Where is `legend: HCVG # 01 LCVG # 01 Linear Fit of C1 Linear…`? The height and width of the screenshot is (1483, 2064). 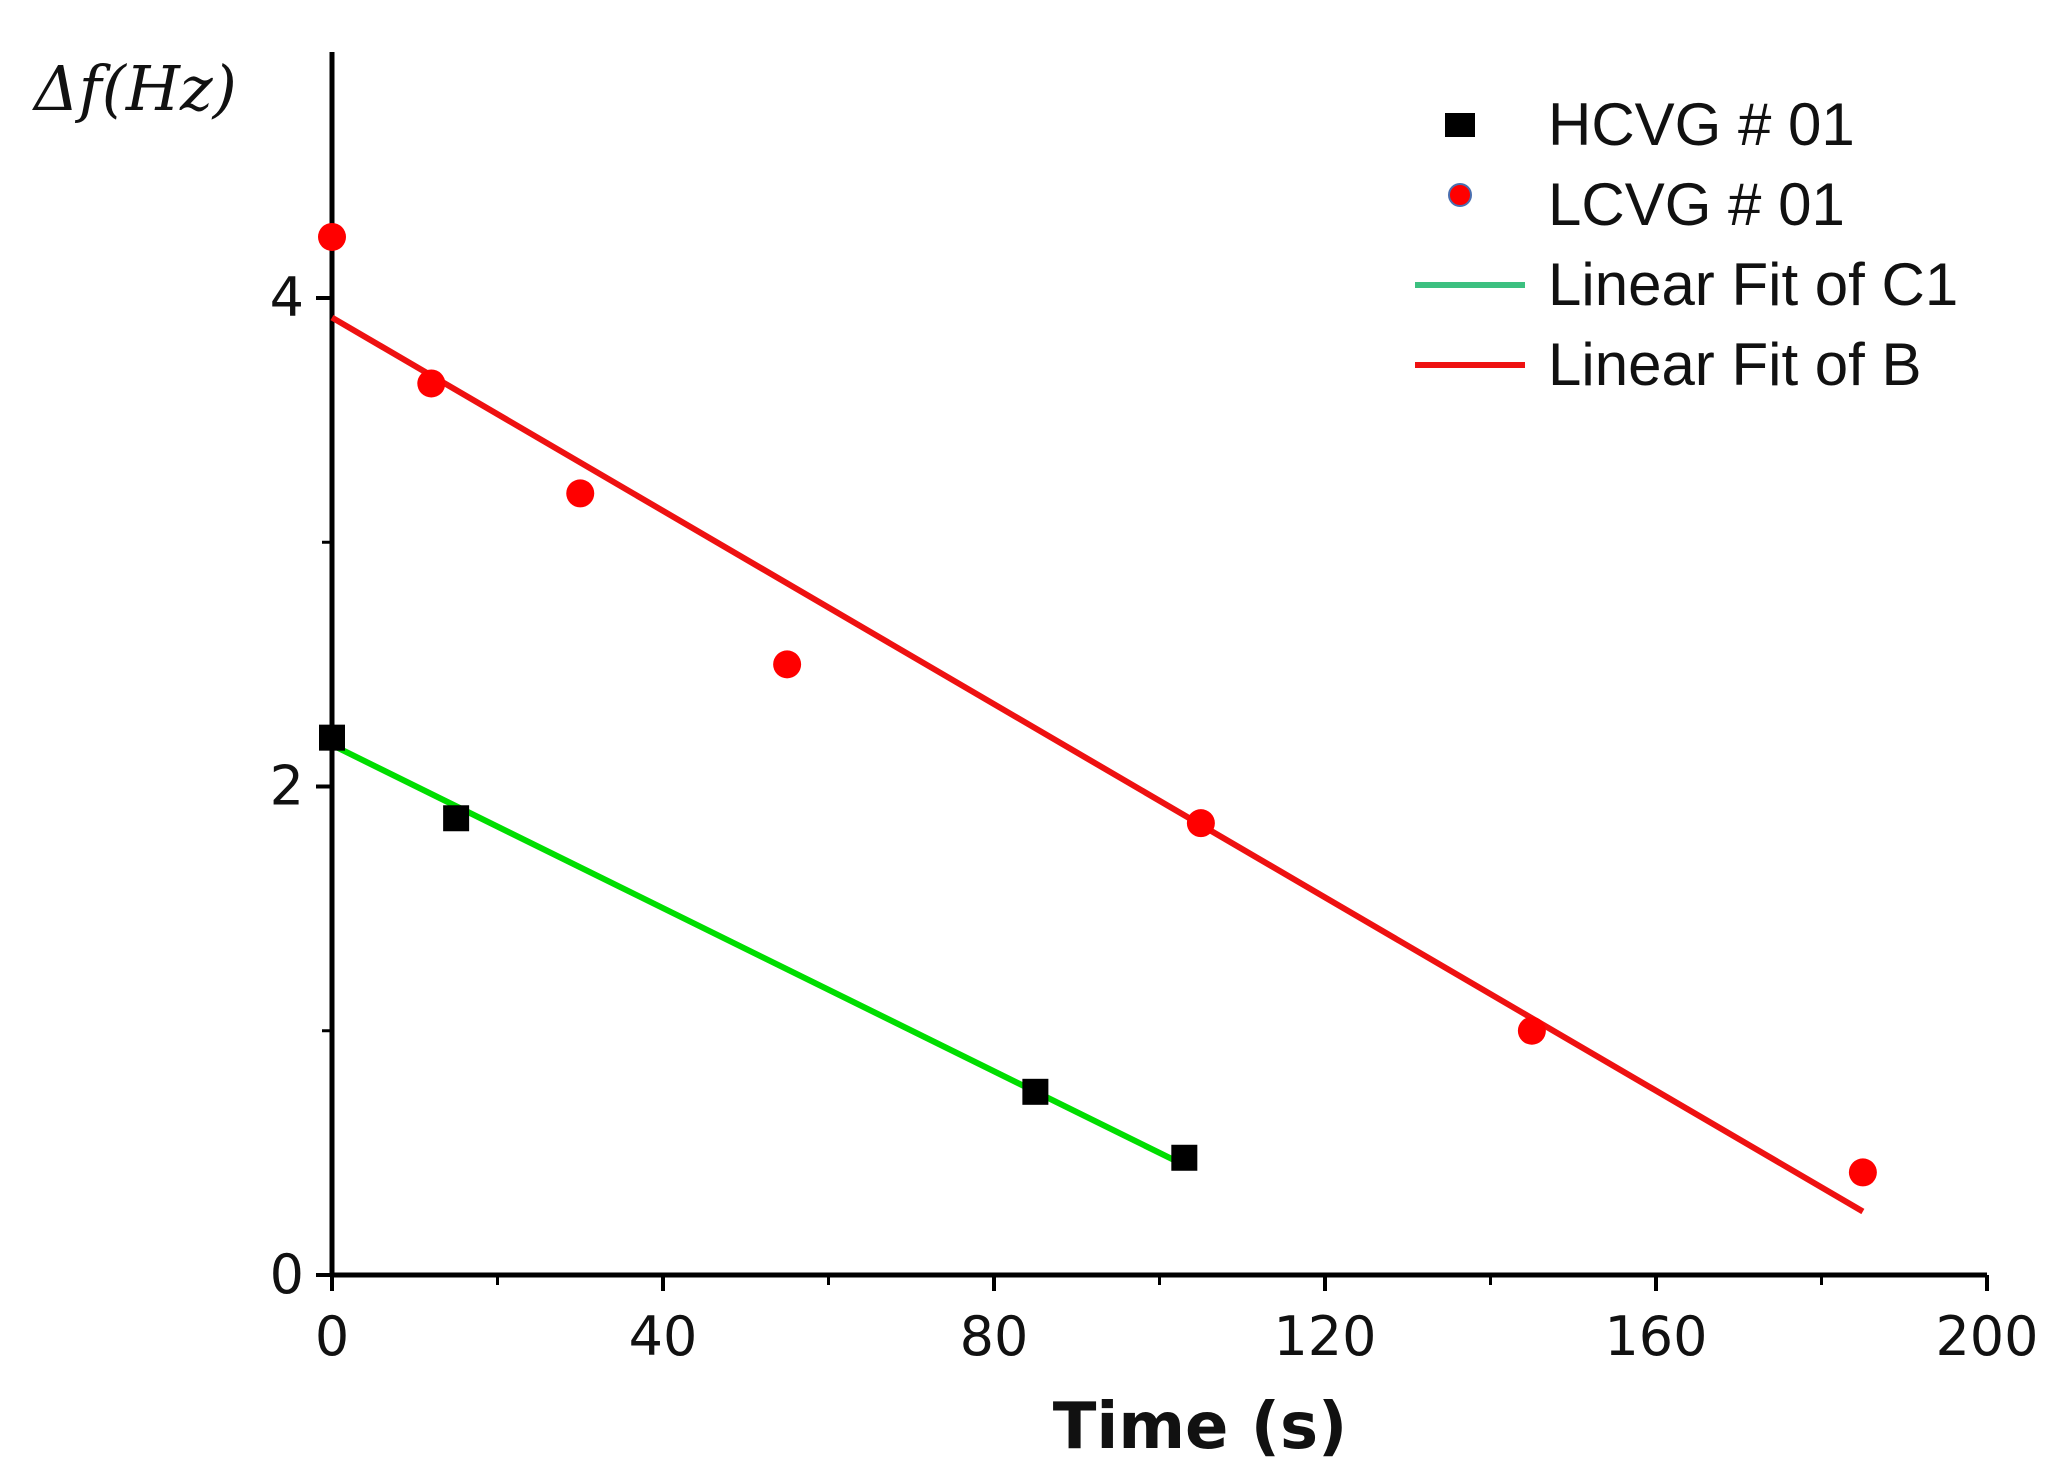 legend: HCVG # 01 LCVG # 01 Linear Fit of C1 Linear… is located at coordinates (1686, 244).